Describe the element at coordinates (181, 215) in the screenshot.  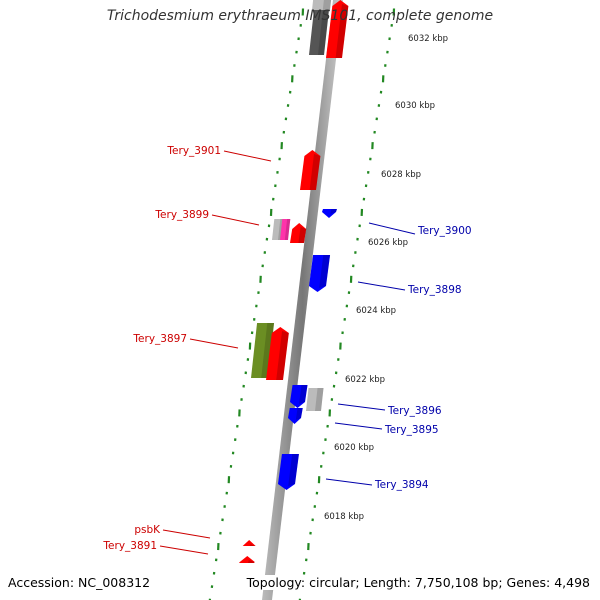
I see `gene-label-tery-3899: Tery_3899` at that location.